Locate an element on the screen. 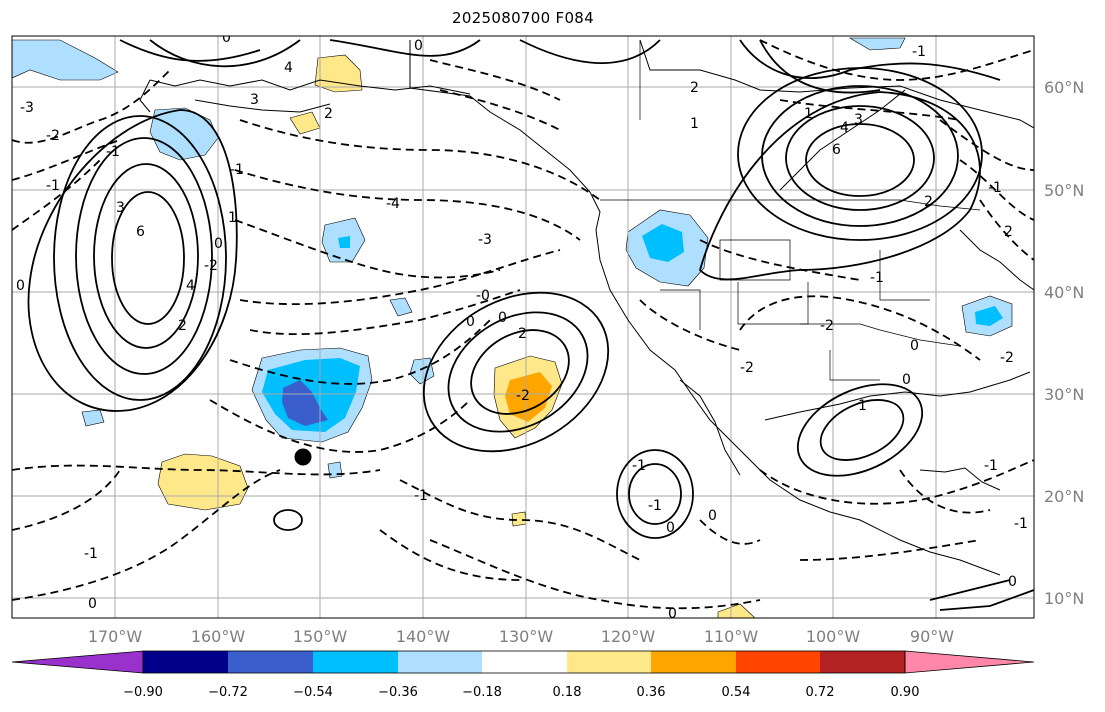 This screenshot has width=1105, height=712. lat-label: 10°N is located at coordinates (1064, 598).